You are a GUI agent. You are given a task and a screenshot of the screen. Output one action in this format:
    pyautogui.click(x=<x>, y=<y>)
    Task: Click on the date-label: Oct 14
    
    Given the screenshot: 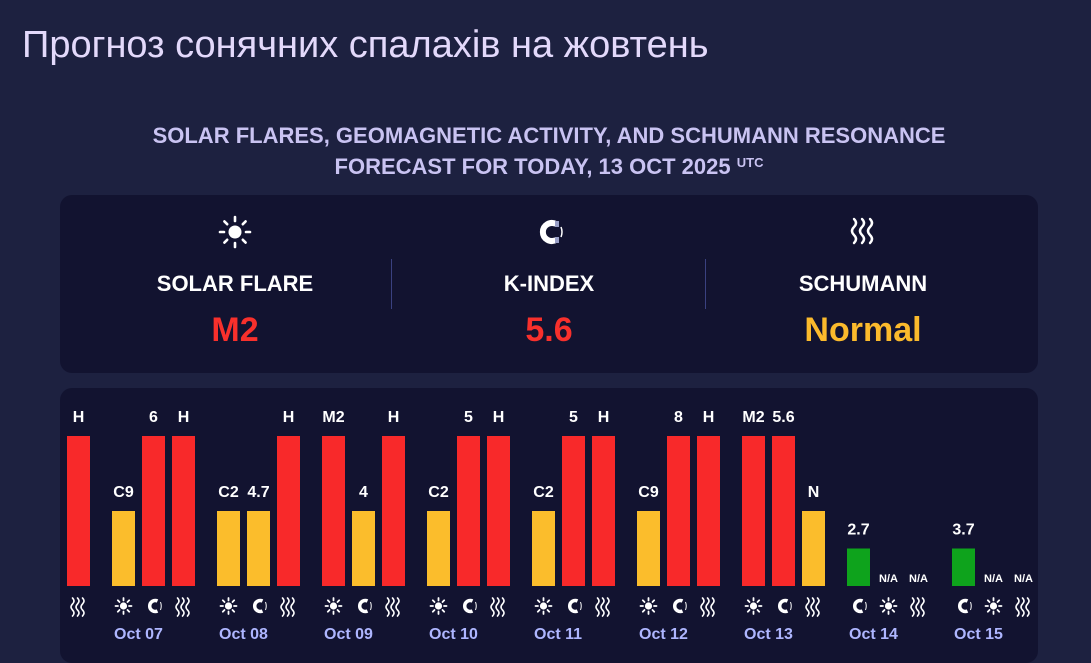 What is the action you would take?
    pyautogui.click(x=873, y=634)
    